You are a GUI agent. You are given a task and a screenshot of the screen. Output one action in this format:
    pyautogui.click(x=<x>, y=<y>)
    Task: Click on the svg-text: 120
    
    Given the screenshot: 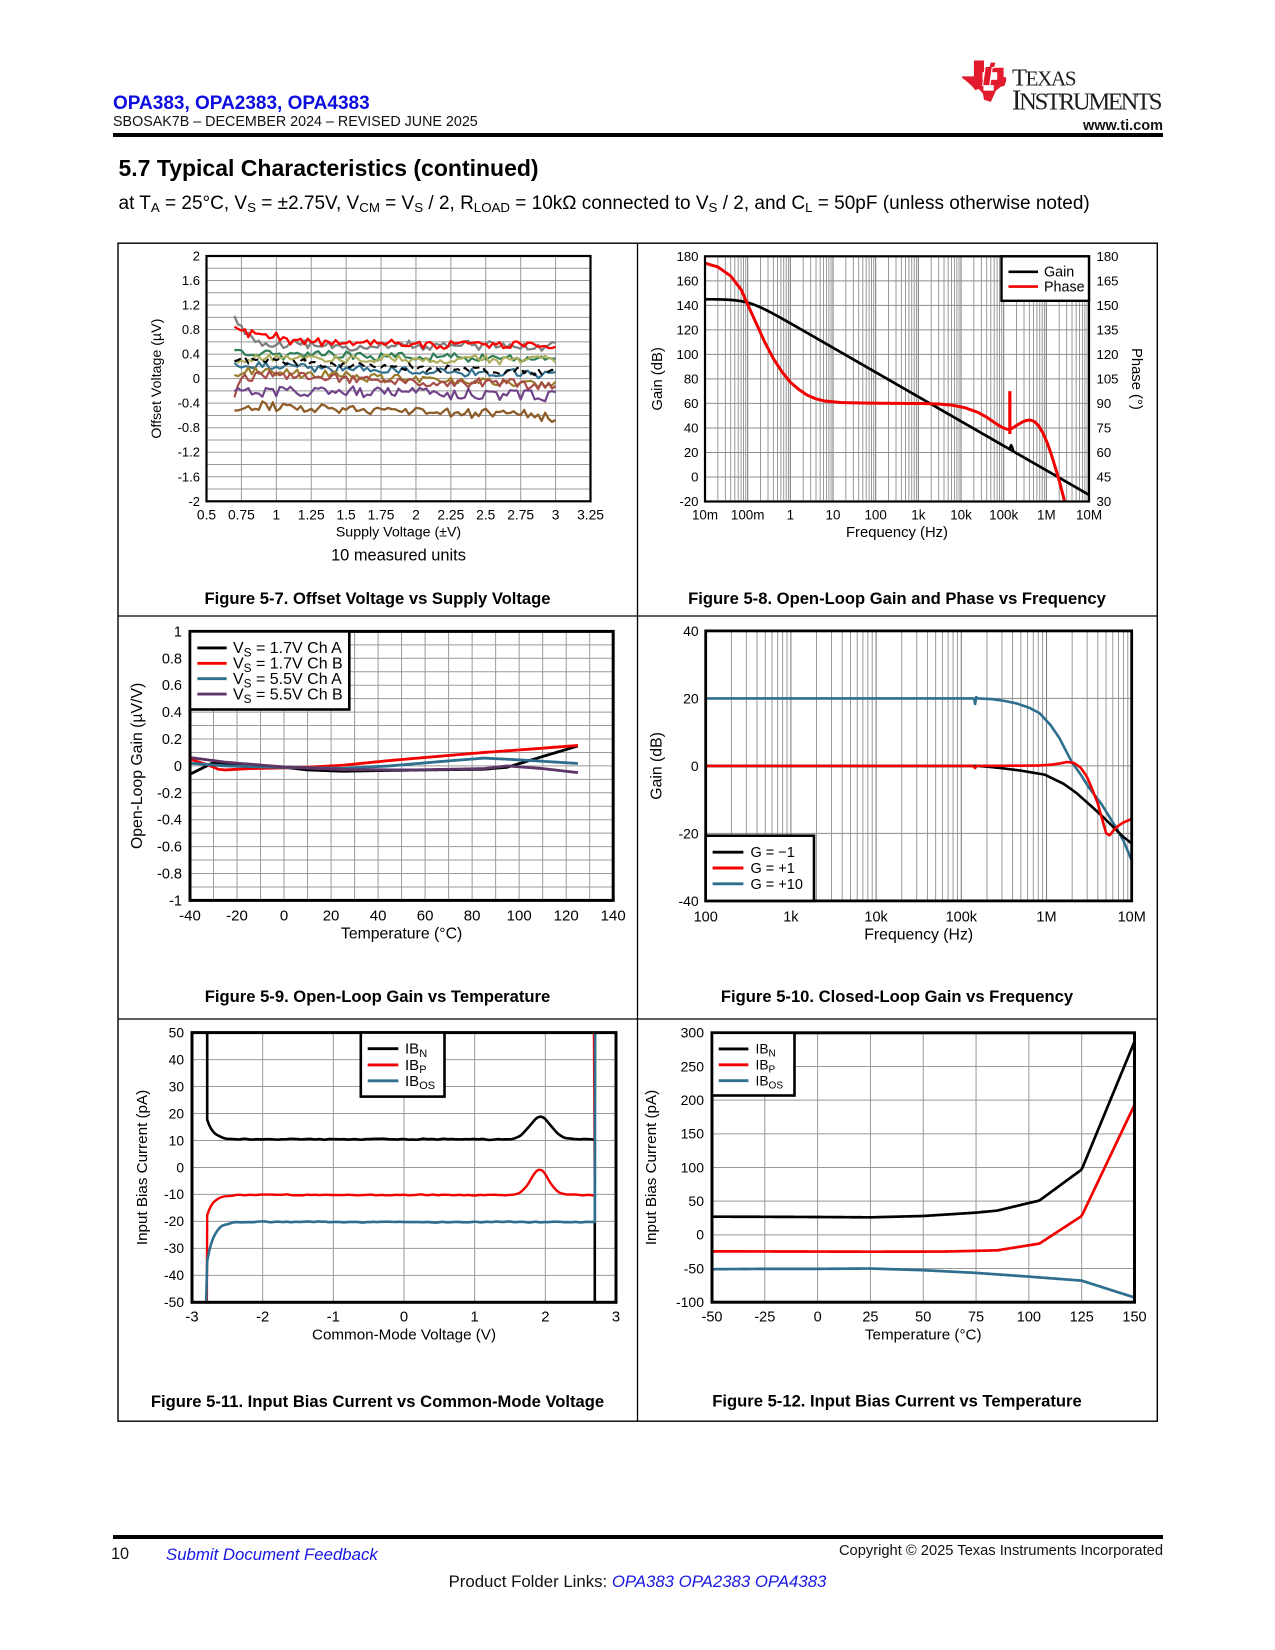 What is the action you would take?
    pyautogui.click(x=1108, y=354)
    